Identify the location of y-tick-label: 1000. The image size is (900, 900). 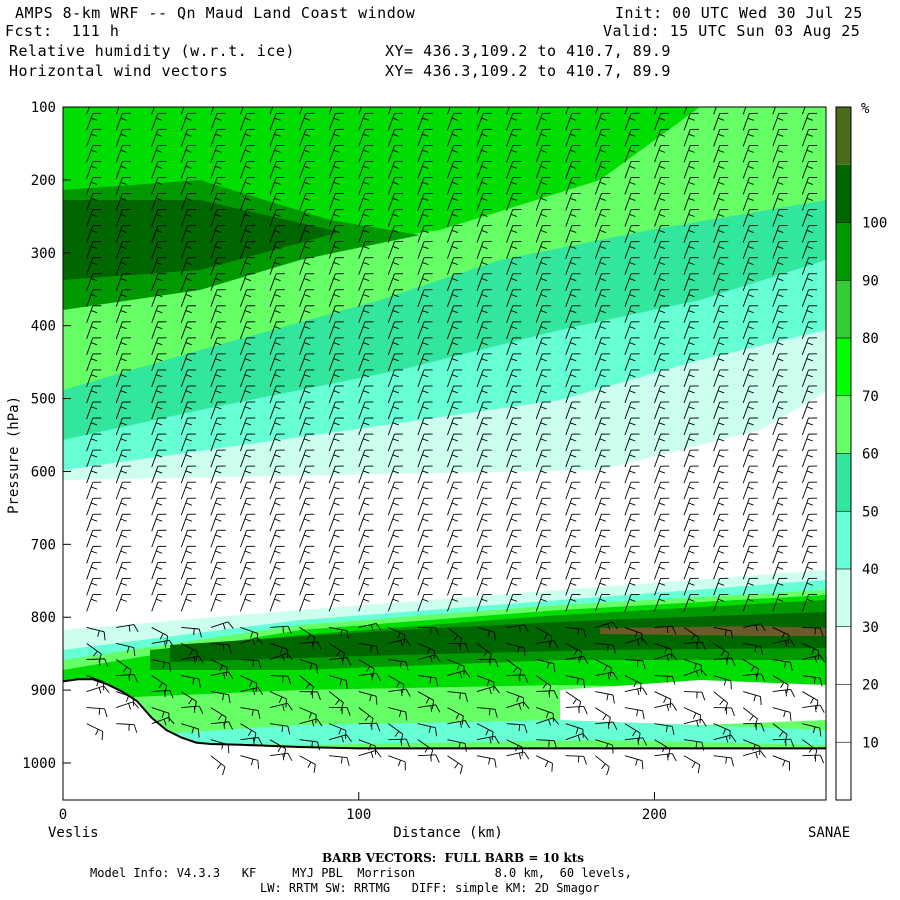
(39, 764).